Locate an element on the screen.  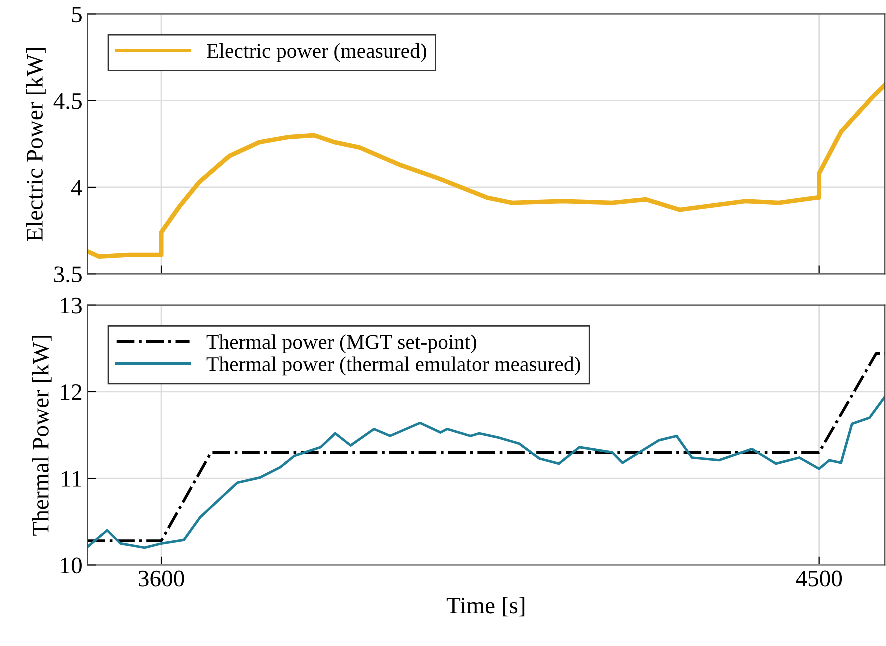
y-tick-label: 12 is located at coordinates (71, 392).